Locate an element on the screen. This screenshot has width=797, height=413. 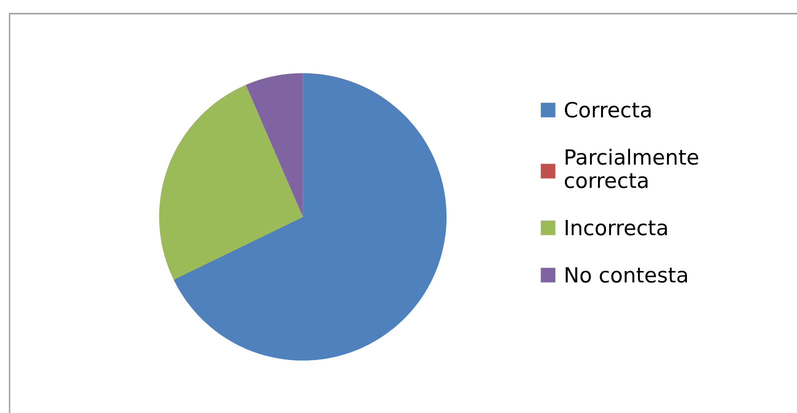
legend-label: No contesta is located at coordinates (626, 275).